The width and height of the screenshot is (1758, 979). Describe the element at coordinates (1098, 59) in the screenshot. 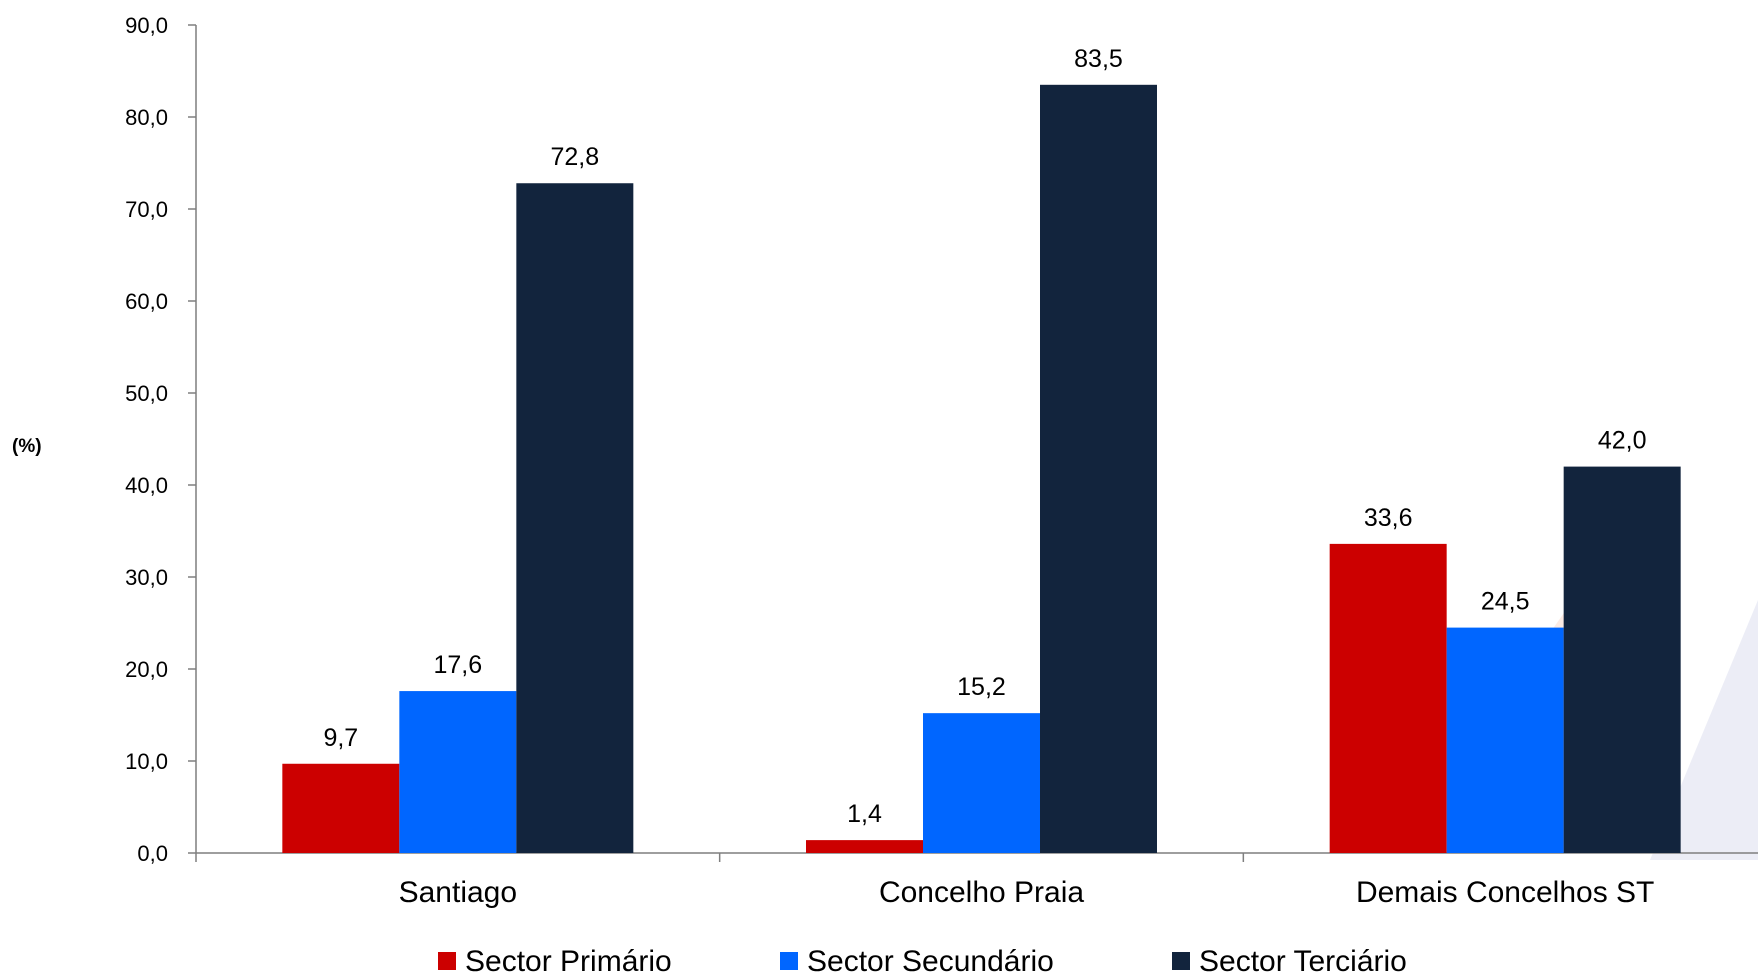

I see `data-label: 83,5` at that location.